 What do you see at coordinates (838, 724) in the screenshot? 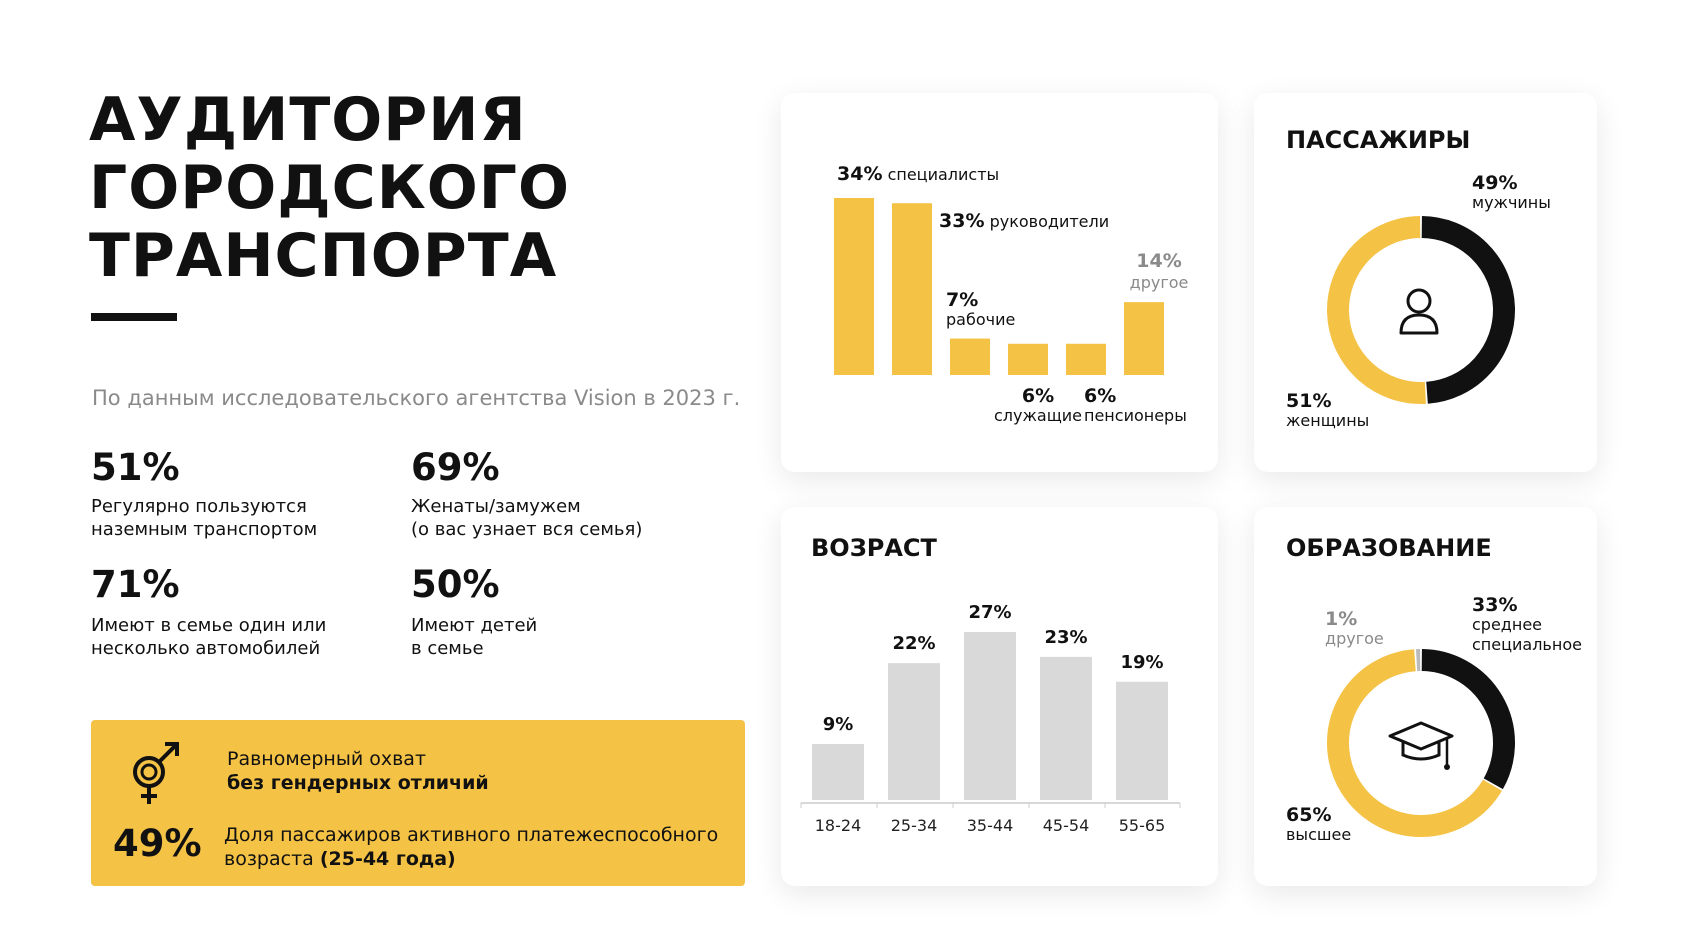
I see `data-label: 9%` at bounding box center [838, 724].